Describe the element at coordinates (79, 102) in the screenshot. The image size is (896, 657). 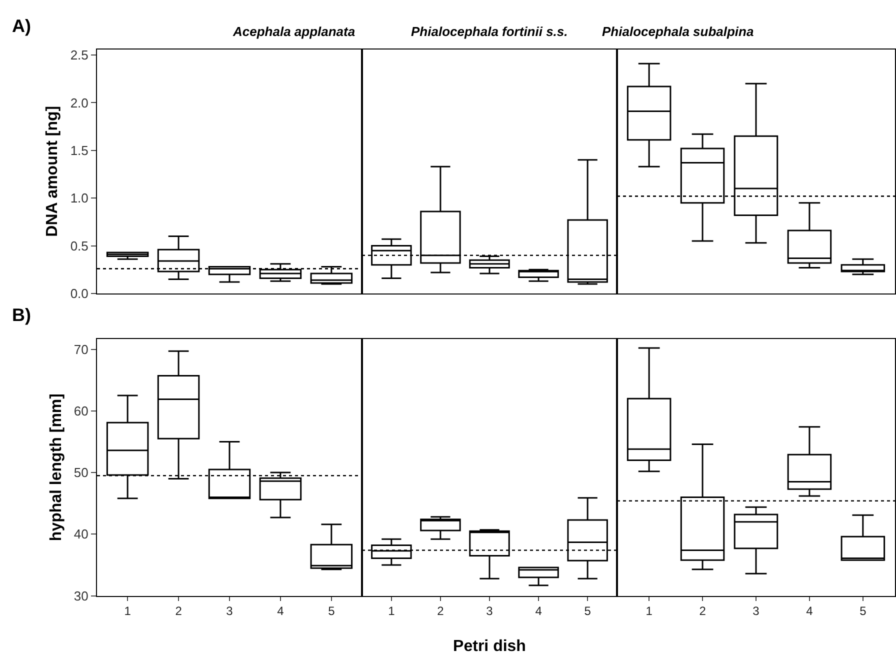
I see `y-tick-label: 2.0` at that location.